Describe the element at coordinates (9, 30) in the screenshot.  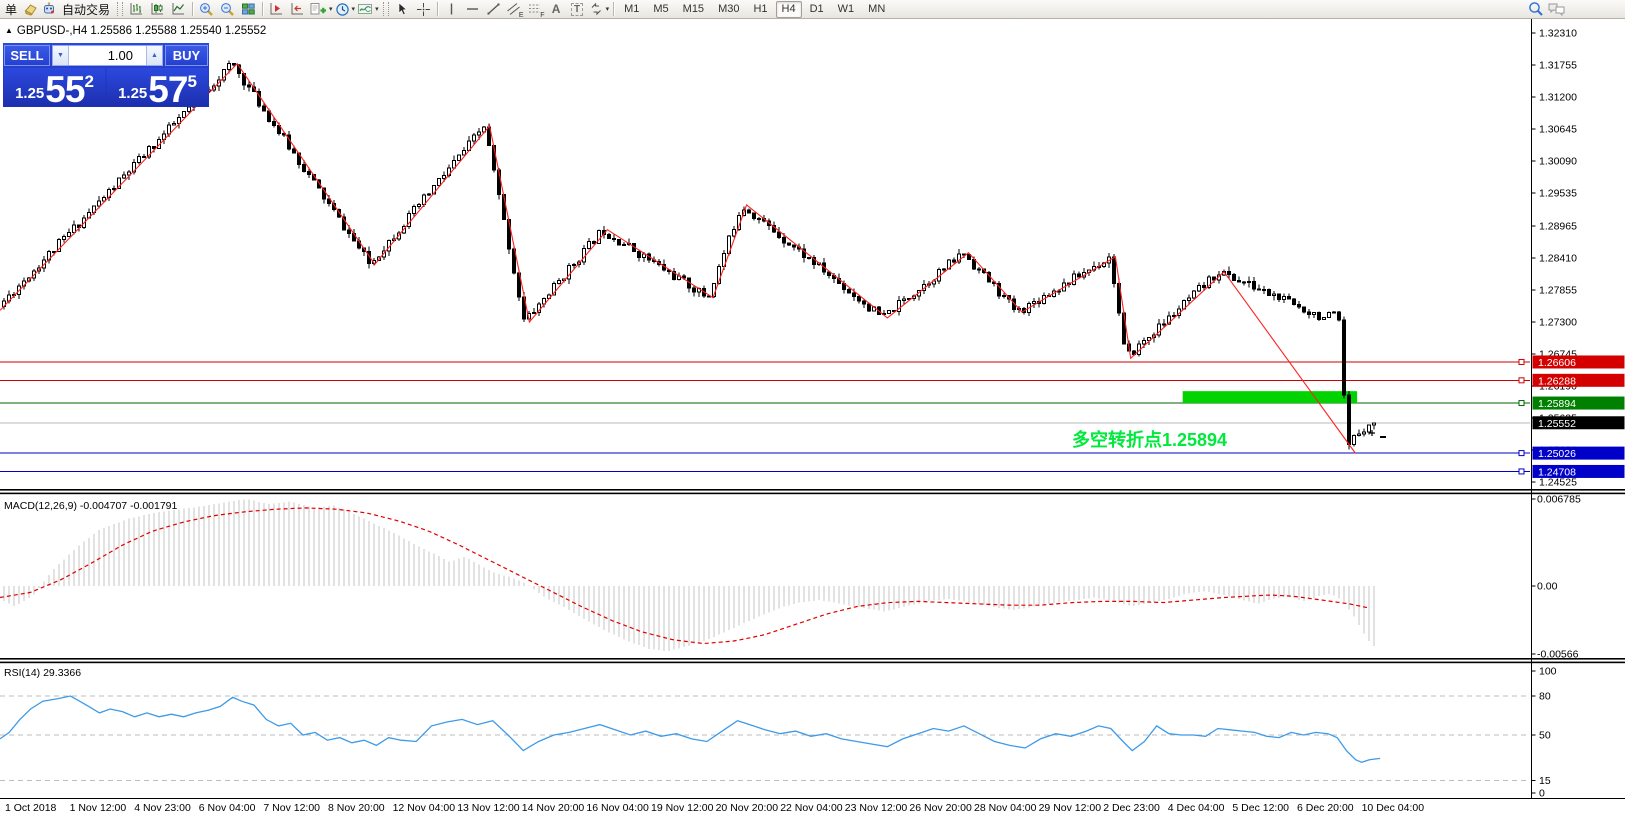
I see `collapse-triangle-icon: ▲` at that location.